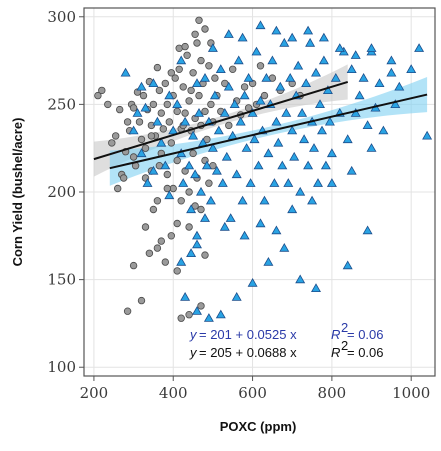  I want to click on equation-1-r: R, so click(335, 334).